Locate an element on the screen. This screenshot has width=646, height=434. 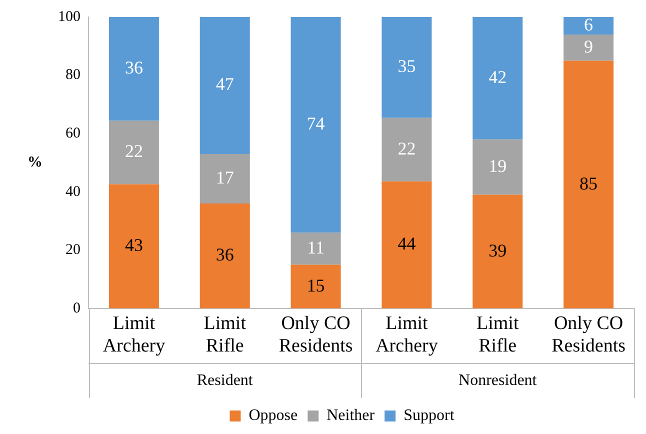
data-label: 74 is located at coordinates (315, 124).